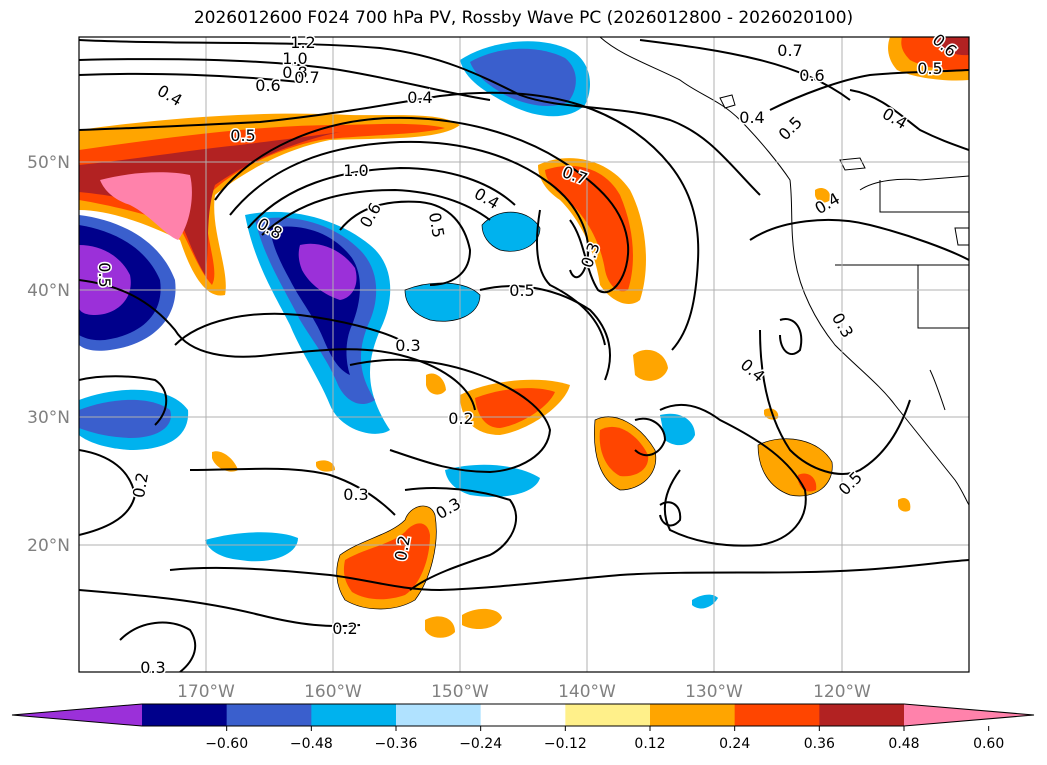  What do you see at coordinates (565, 744) in the screenshot?
I see `colorbar-tick-label: −0.12` at bounding box center [565, 744].